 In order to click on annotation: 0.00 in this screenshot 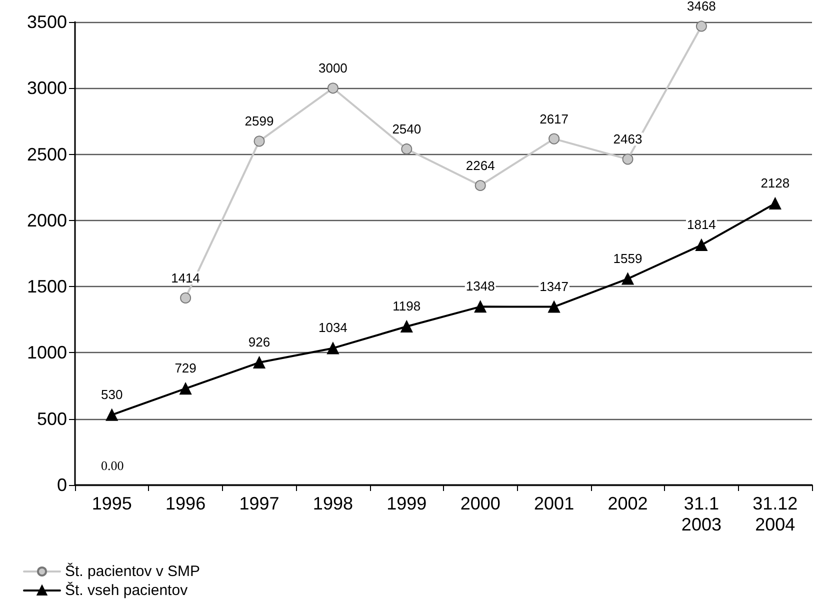, I will do `click(112, 465)`.